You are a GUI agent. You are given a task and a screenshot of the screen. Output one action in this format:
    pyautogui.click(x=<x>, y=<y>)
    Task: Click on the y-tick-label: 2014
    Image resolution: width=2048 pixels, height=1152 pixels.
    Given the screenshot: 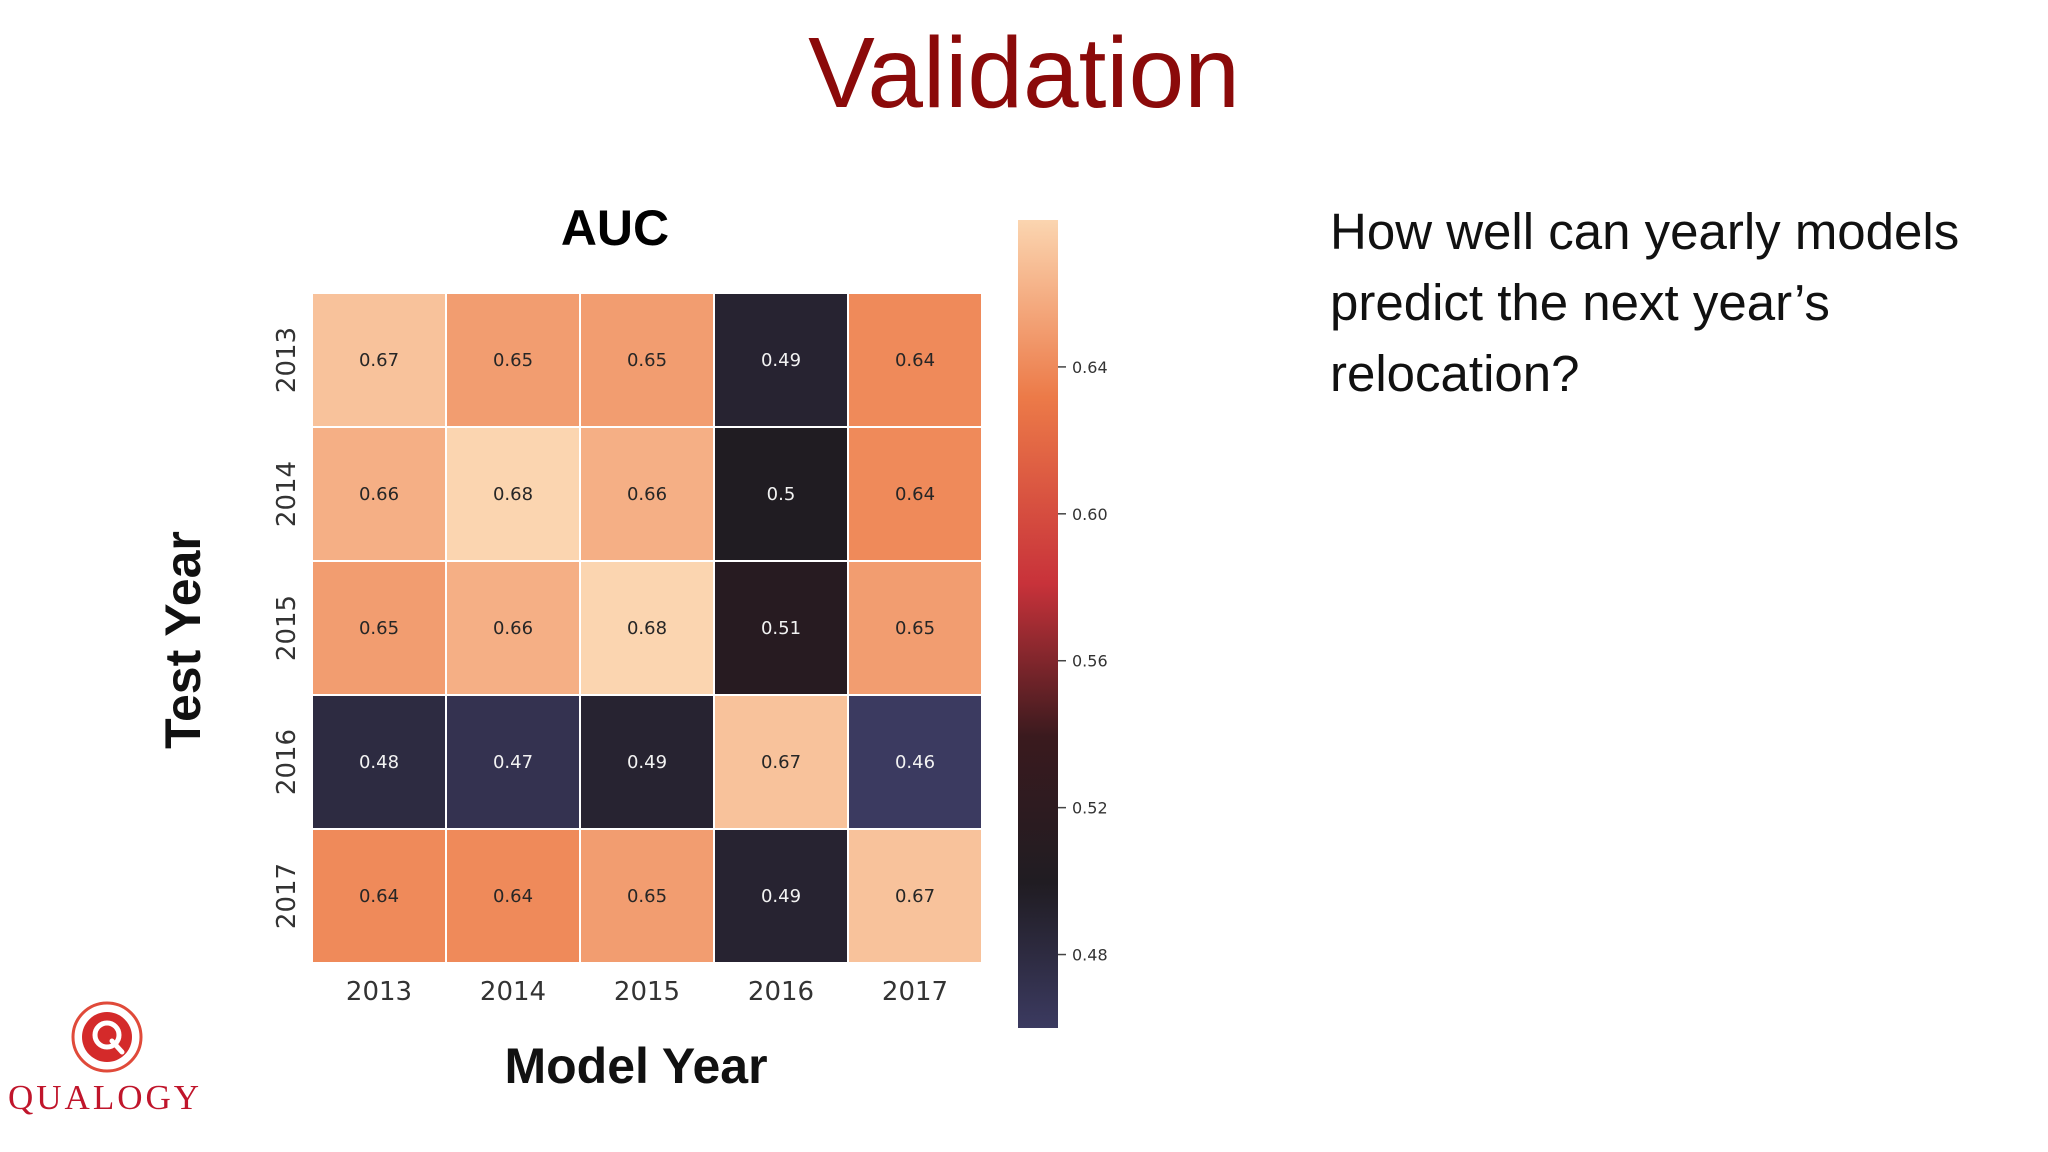 What is the action you would take?
    pyautogui.click(x=287, y=494)
    